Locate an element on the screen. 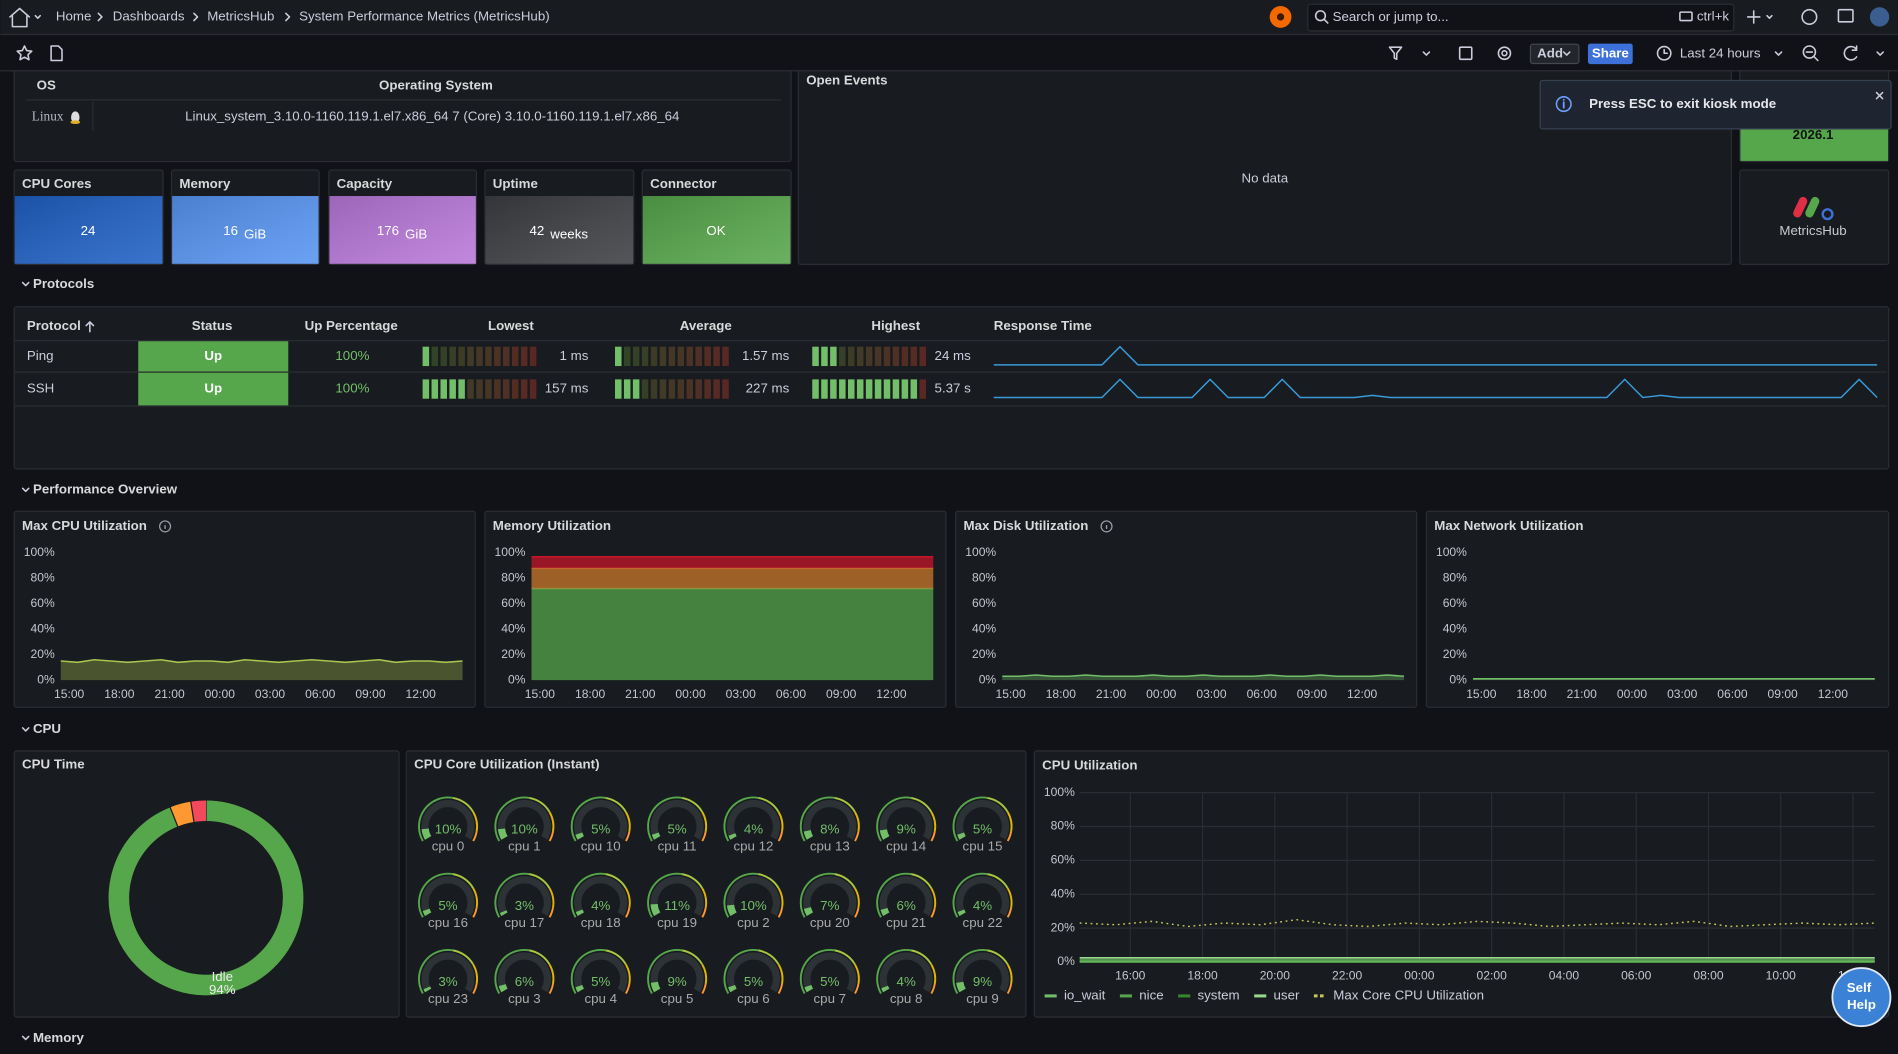 The height and width of the screenshot is (1054, 1898). column-header: Protocol is located at coordinates (54, 325).